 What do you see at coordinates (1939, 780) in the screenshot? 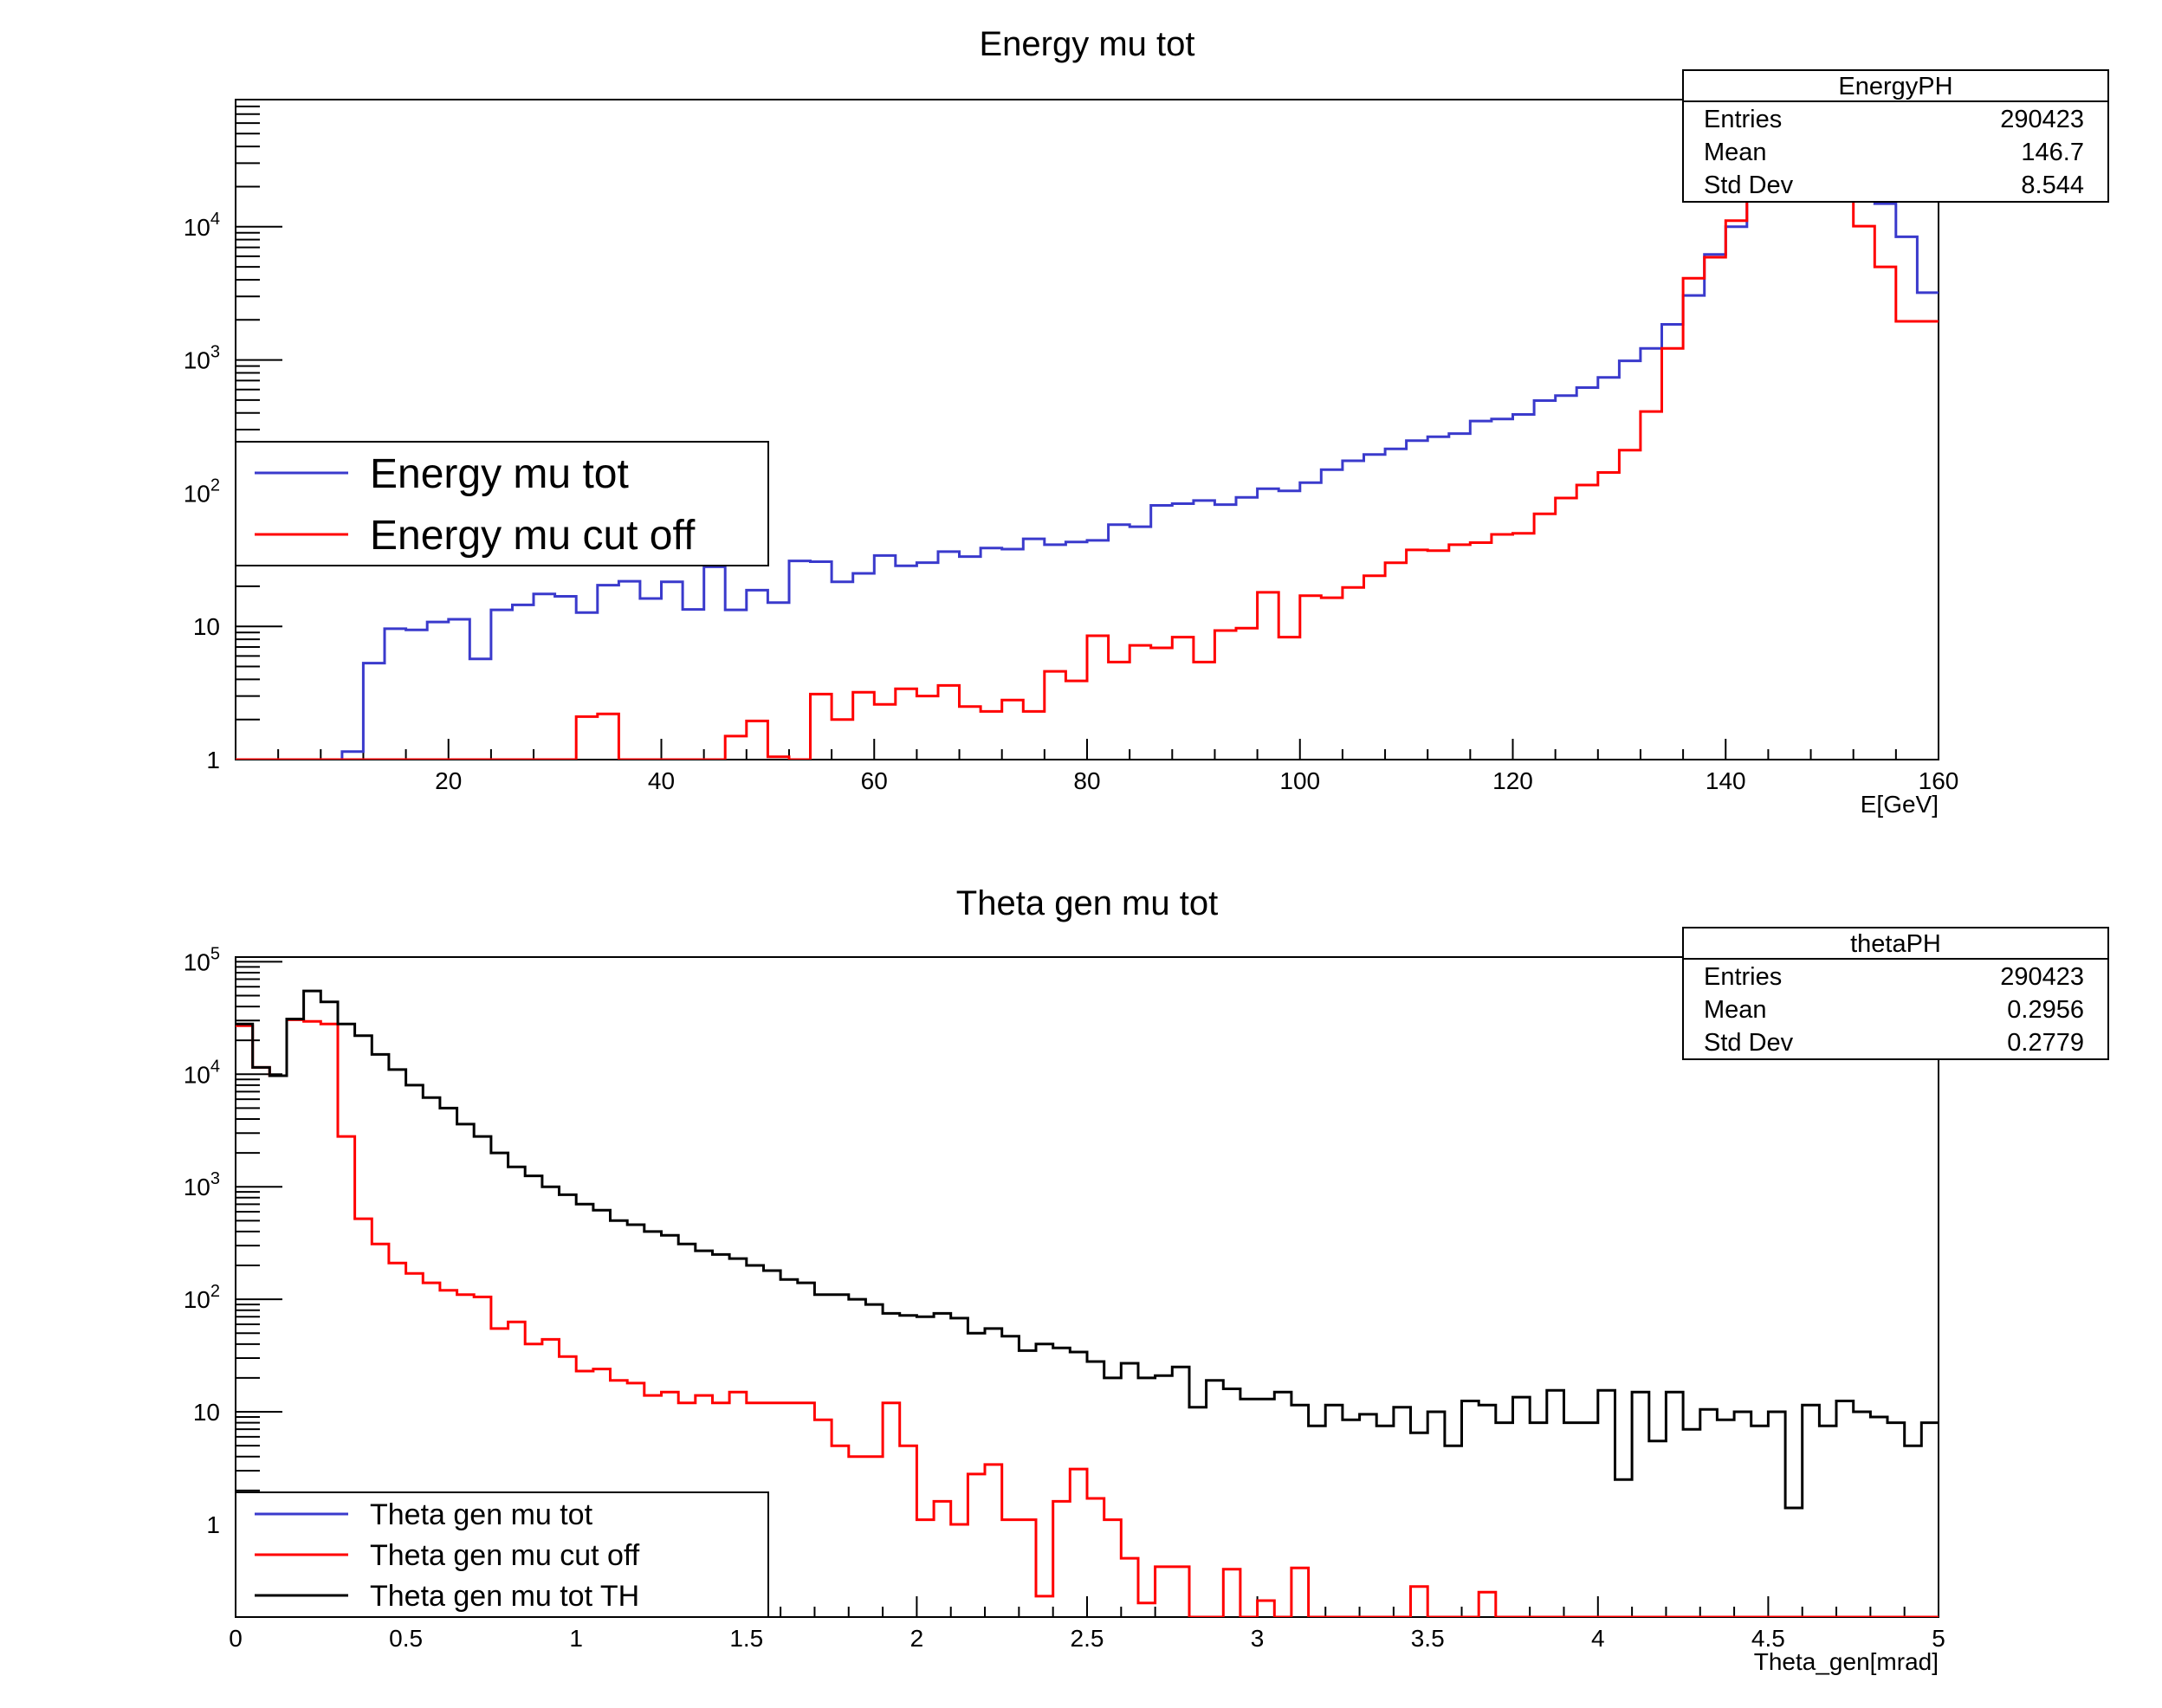
I see `x-tick-label: 160` at bounding box center [1939, 780].